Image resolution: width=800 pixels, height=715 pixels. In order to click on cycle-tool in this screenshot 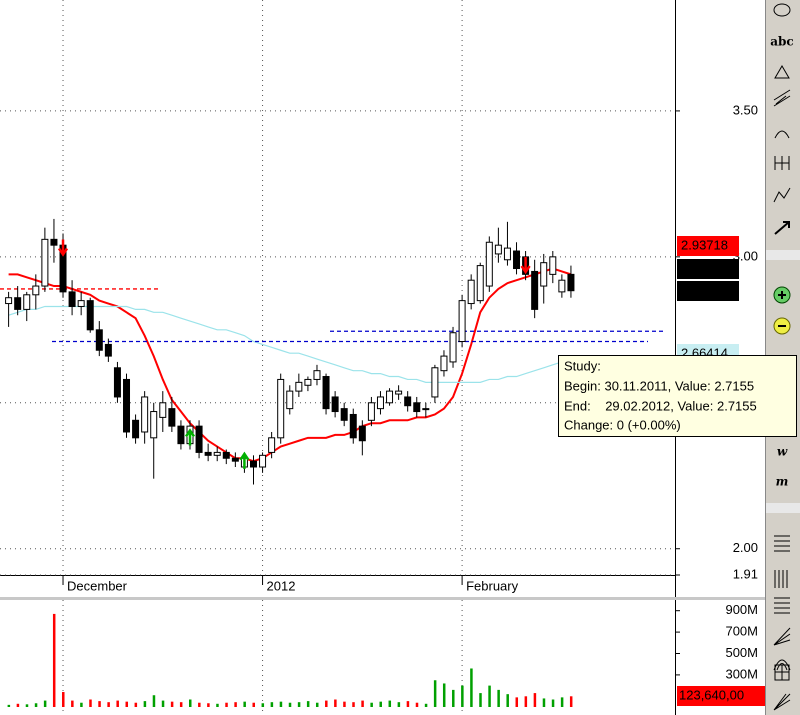, I will do `click(782, 163)`.